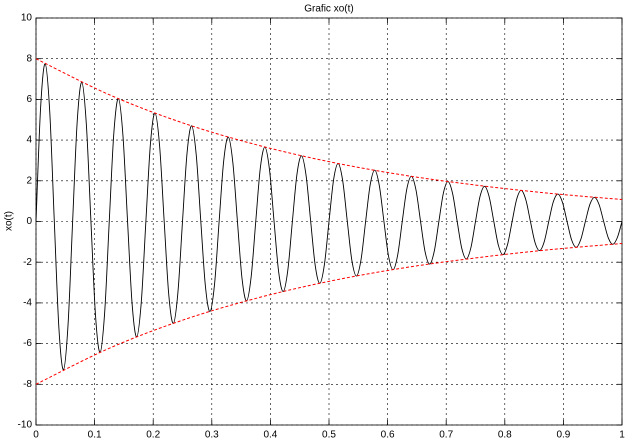 This screenshot has height=441, width=640. What do you see at coordinates (25, 425) in the screenshot?
I see `y-tick-label: -10` at bounding box center [25, 425].